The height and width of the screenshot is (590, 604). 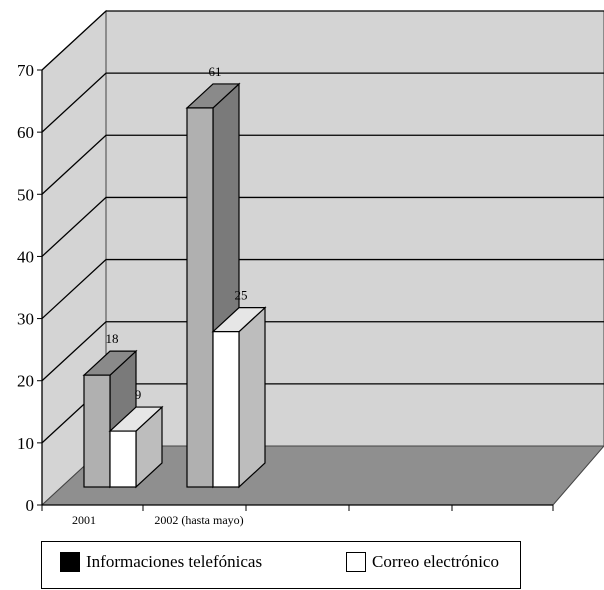 What do you see at coordinates (297, 515) in the screenshot?
I see `x-axis: 2001 2002 (hasta mayo)` at bounding box center [297, 515].